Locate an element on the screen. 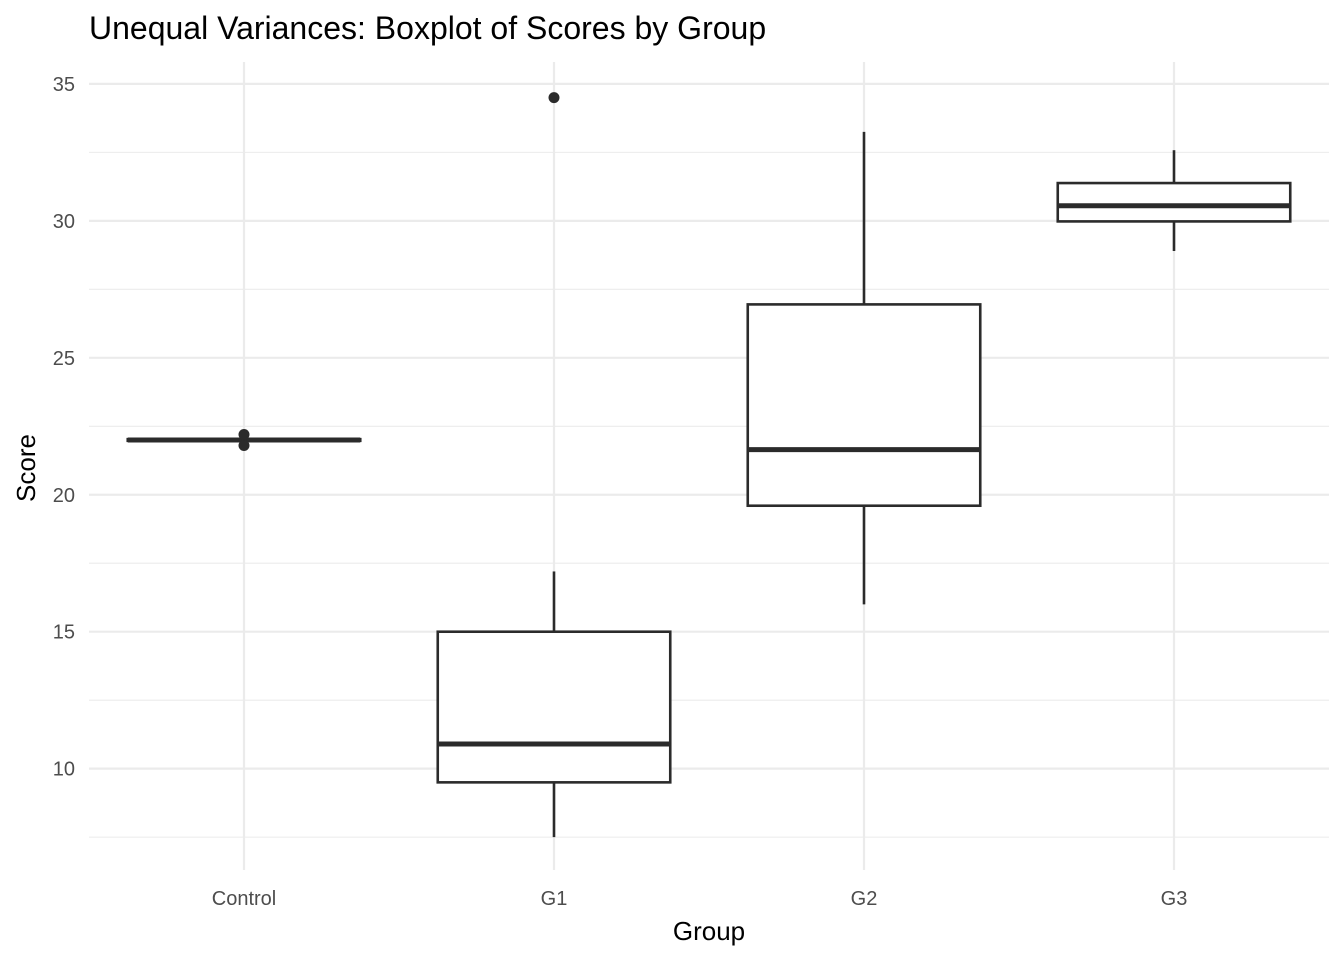  box-group-control is located at coordinates (244, 440).